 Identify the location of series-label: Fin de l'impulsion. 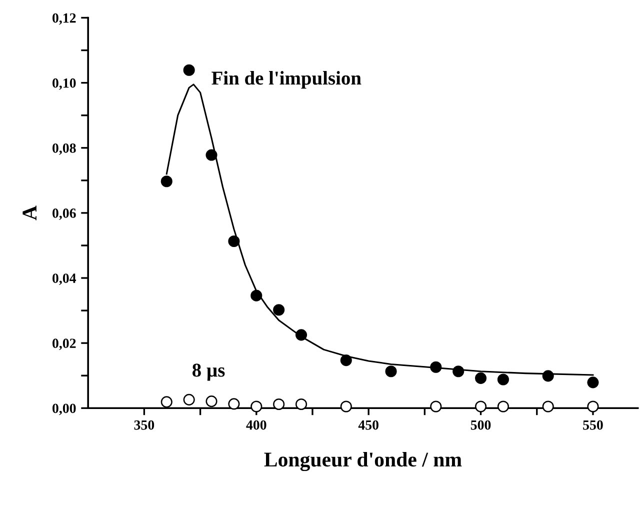
(287, 80).